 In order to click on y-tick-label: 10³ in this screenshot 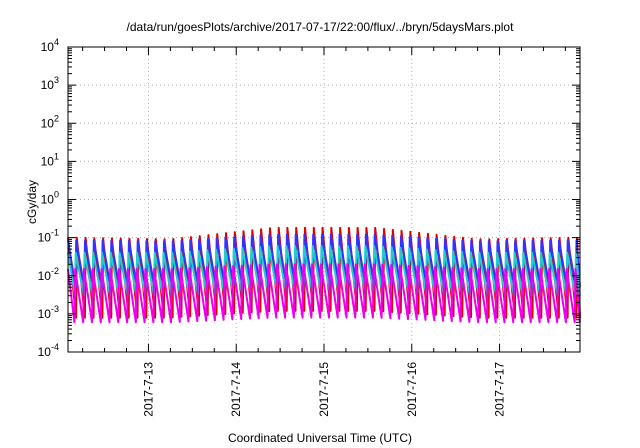, I will do `click(50, 83)`.